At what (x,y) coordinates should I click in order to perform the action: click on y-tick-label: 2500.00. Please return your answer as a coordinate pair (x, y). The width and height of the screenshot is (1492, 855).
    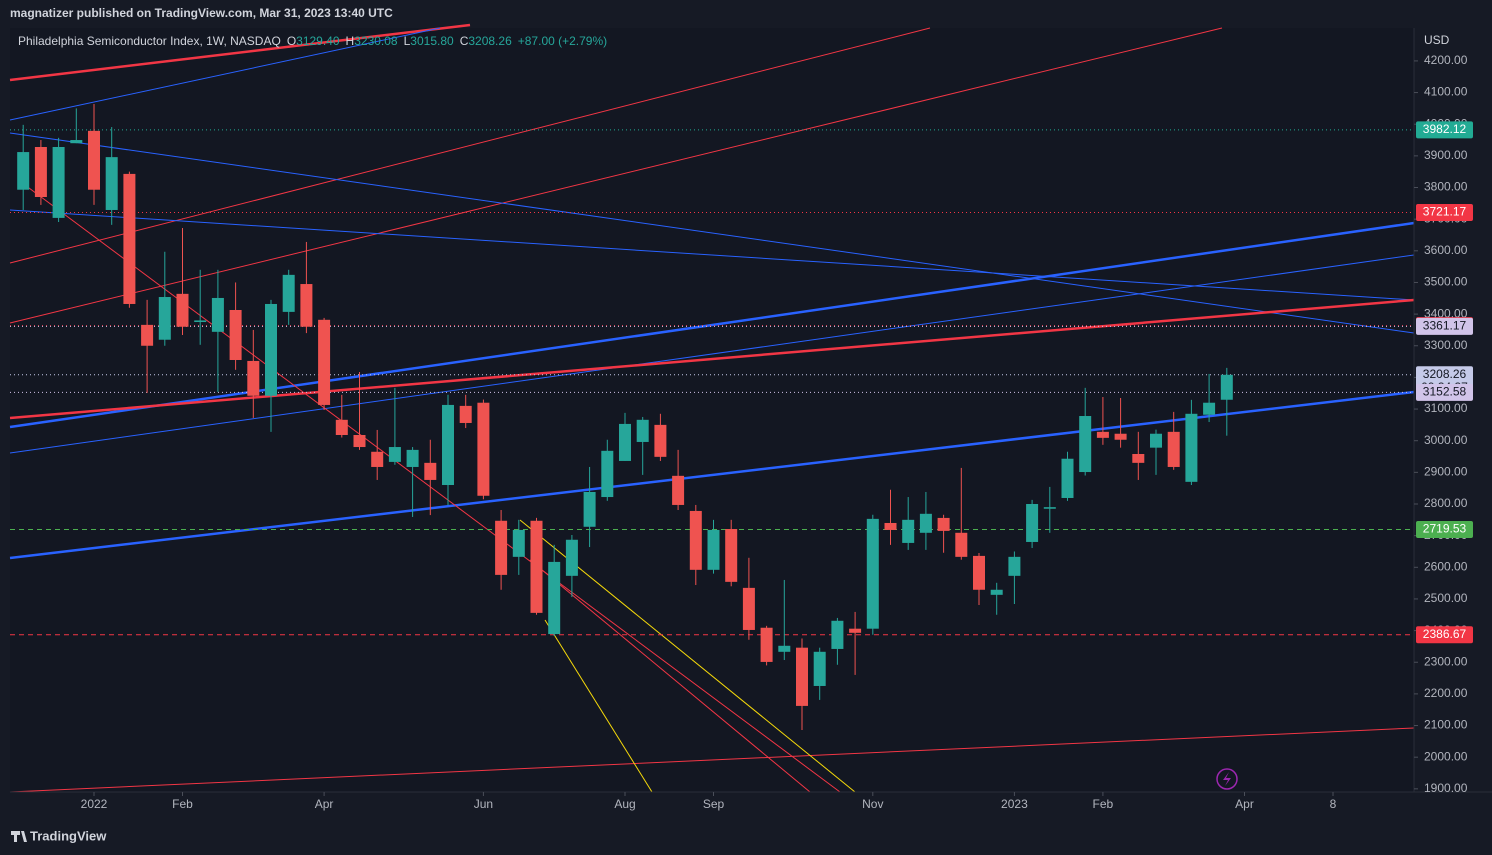
    Looking at the image, I should click on (1446, 598).